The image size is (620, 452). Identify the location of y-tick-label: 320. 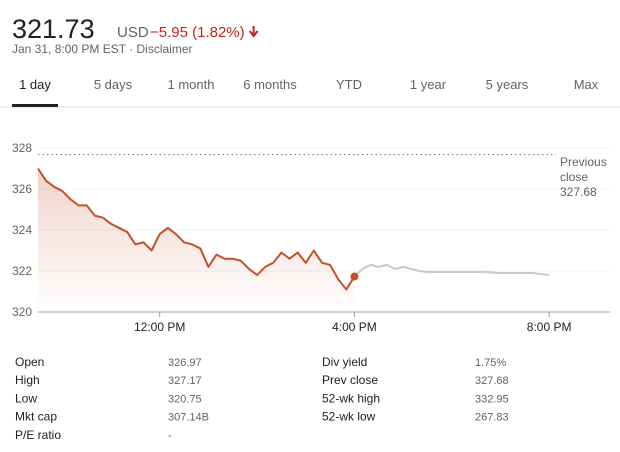
(22, 312).